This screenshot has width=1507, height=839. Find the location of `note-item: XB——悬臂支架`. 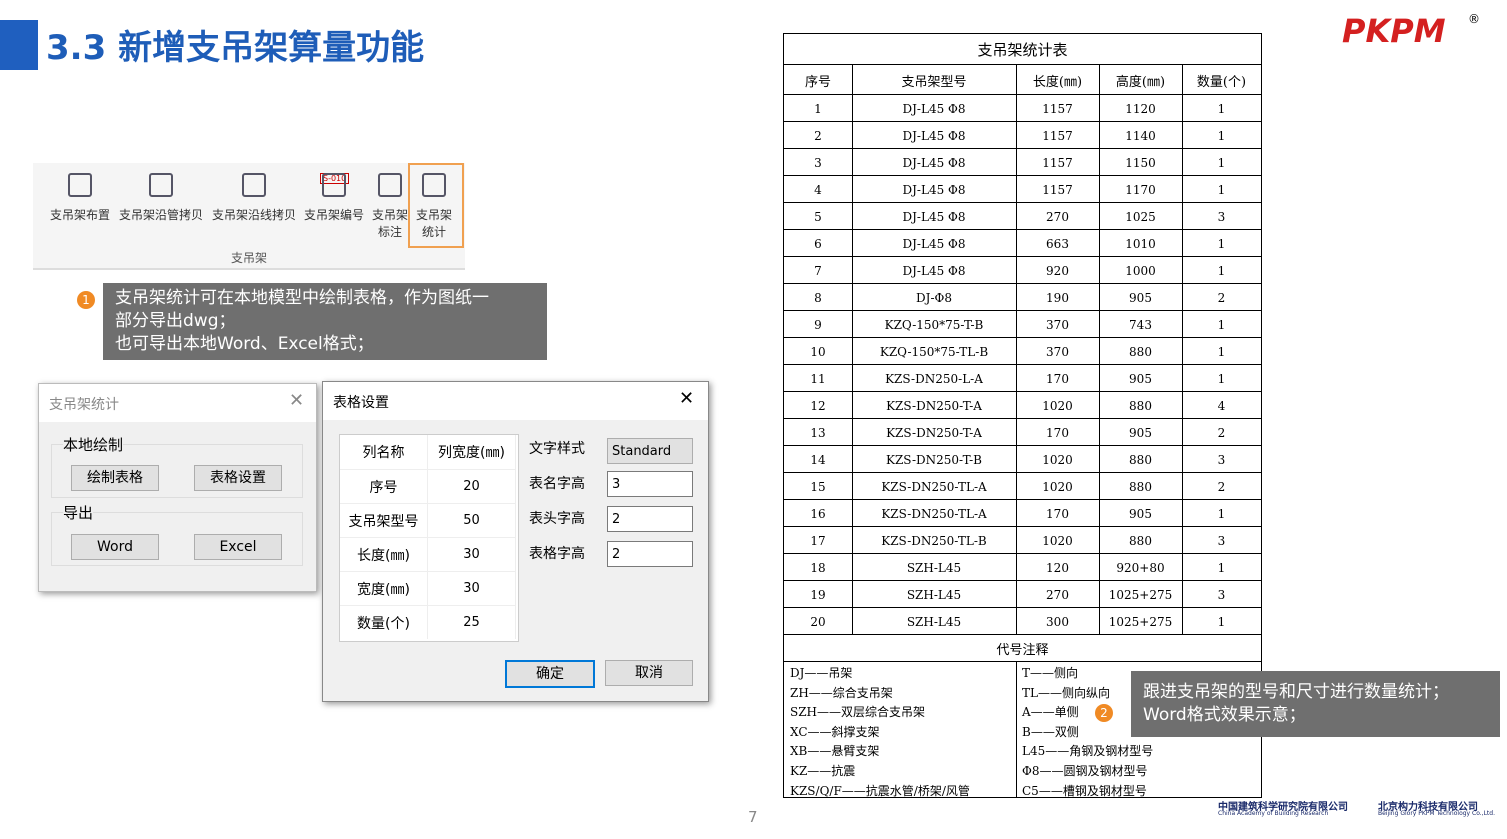

note-item: XB——悬臂支架 is located at coordinates (835, 751).